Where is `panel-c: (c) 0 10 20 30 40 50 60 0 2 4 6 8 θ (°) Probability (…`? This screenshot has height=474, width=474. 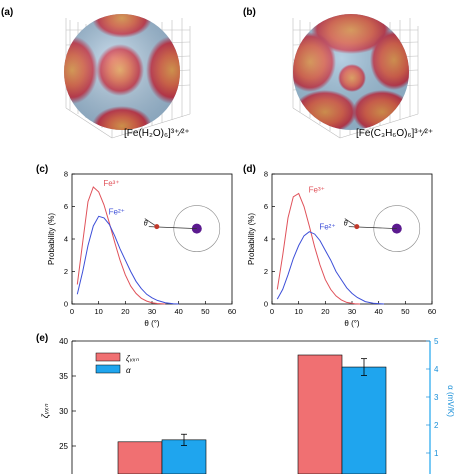
panel-c: (c) 0 10 20 30 40 50 60 0 2 4 6 8 θ (°) Probability (… is located at coordinates (136, 246).